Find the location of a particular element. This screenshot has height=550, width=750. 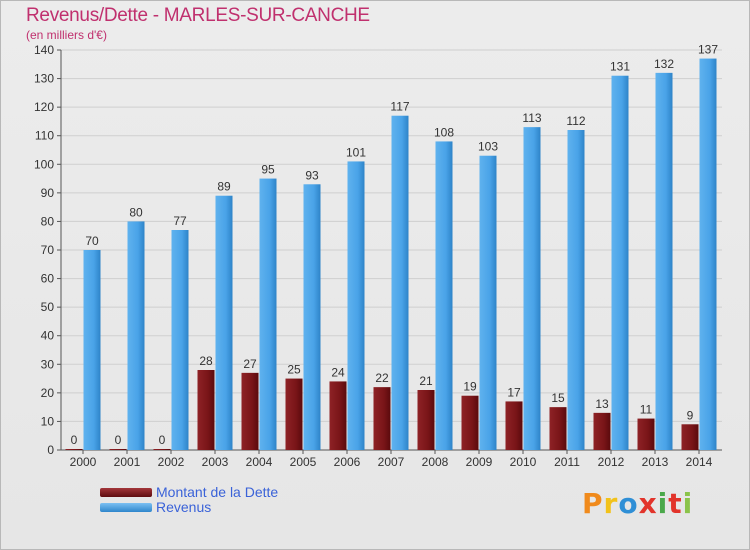

data-label-dette: 19 is located at coordinates (470, 387).